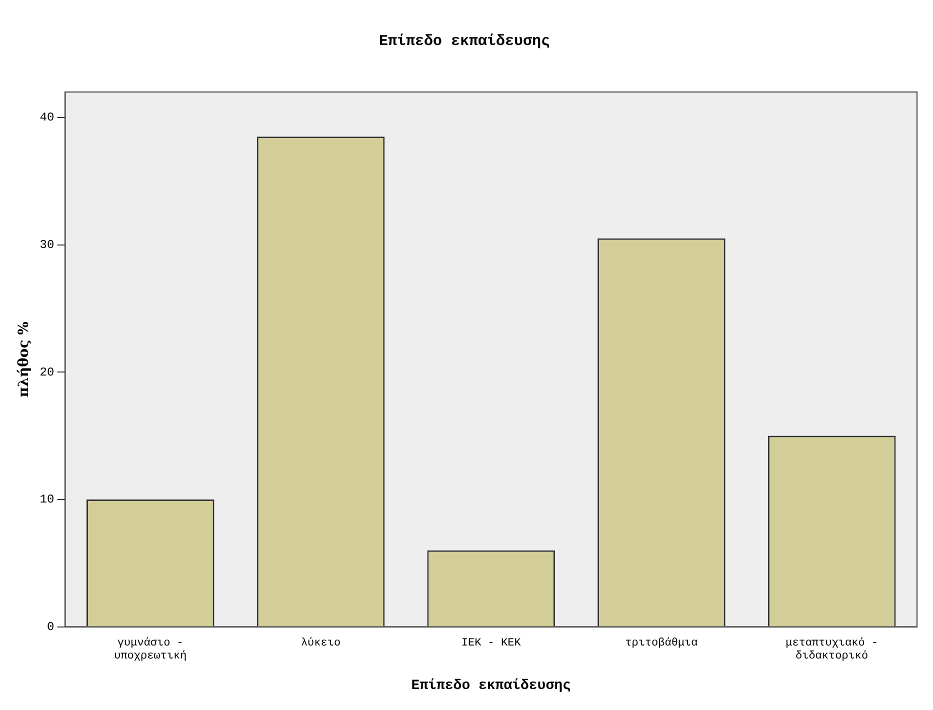 The width and height of the screenshot is (933, 710). What do you see at coordinates (47, 372) in the screenshot?
I see `y-tick-label: 20` at bounding box center [47, 372].